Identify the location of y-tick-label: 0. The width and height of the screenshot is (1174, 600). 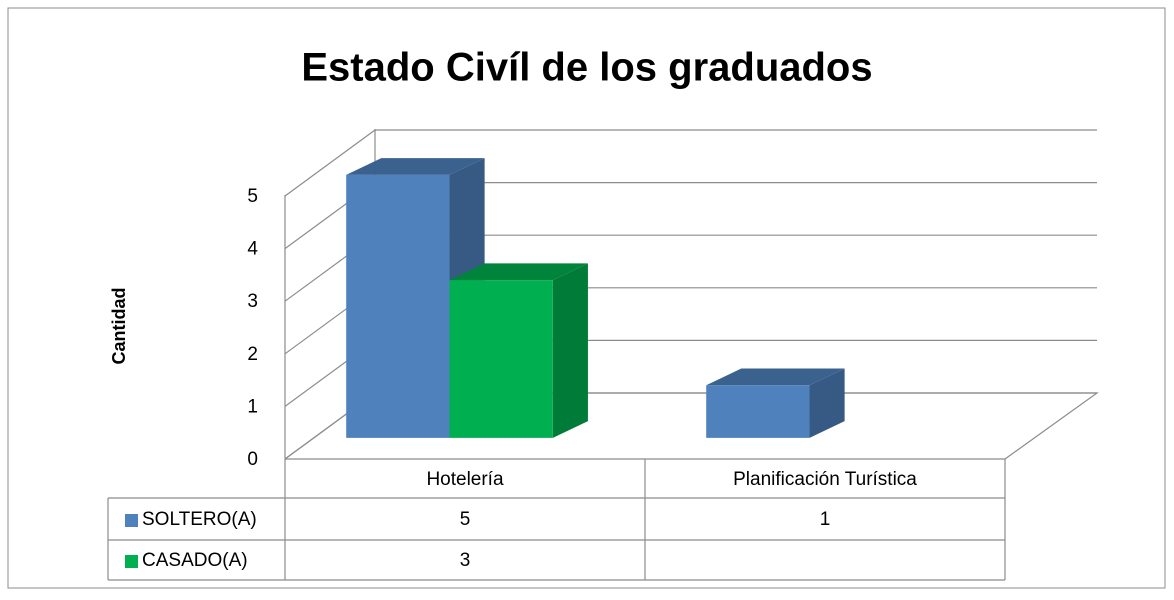
(252, 459).